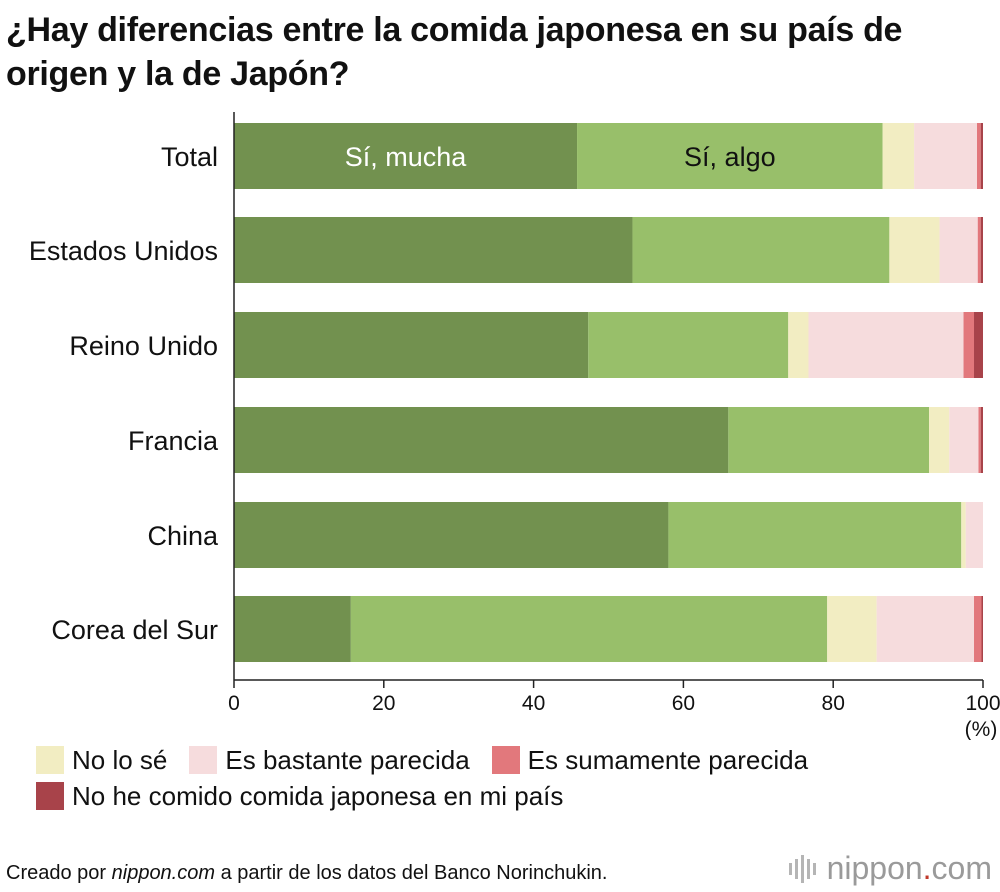  I want to click on x-unit-label: (%), so click(981, 729).